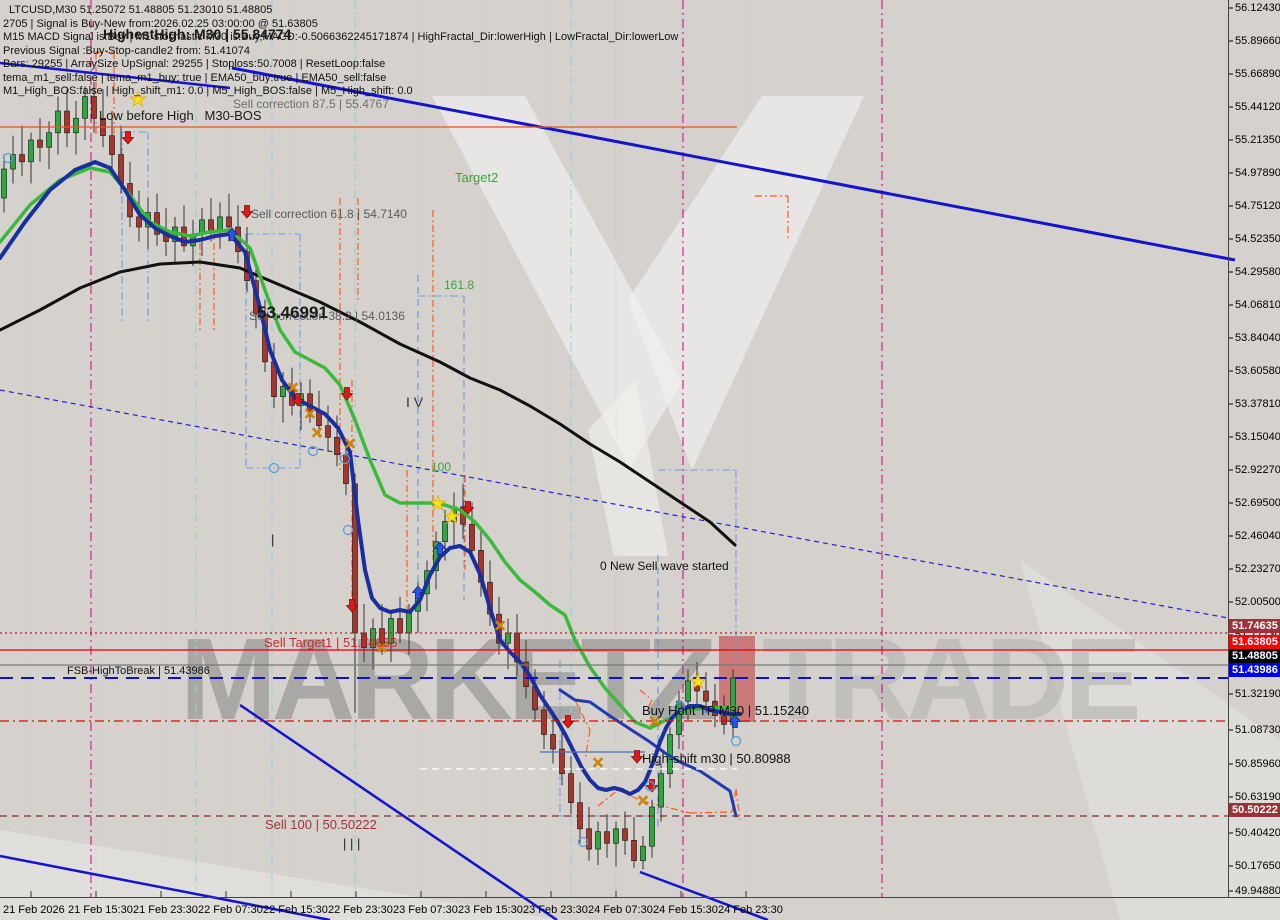 This screenshot has width=1280, height=920. What do you see at coordinates (1257, 437) in the screenshot?
I see `price-tick-label: 53.15040` at bounding box center [1257, 437].